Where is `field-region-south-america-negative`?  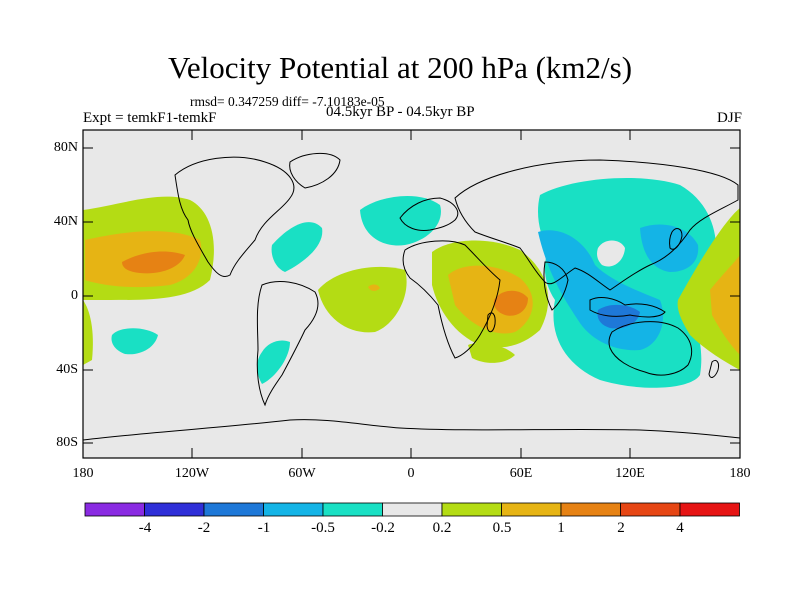 field-region-south-america-negative is located at coordinates (273, 362).